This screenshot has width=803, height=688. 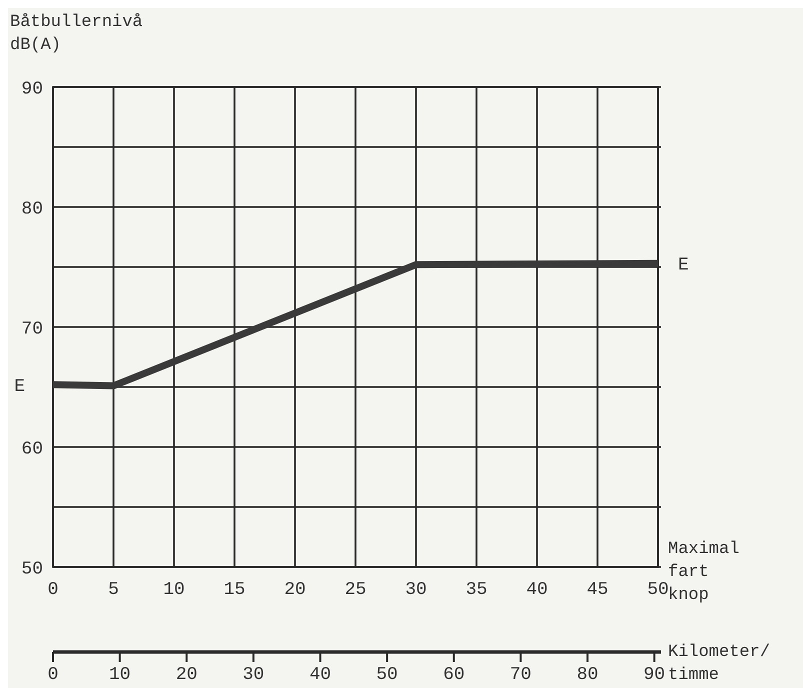 What do you see at coordinates (719, 664) in the screenshot?
I see `x2-axis-title: Kilometer/ timme` at bounding box center [719, 664].